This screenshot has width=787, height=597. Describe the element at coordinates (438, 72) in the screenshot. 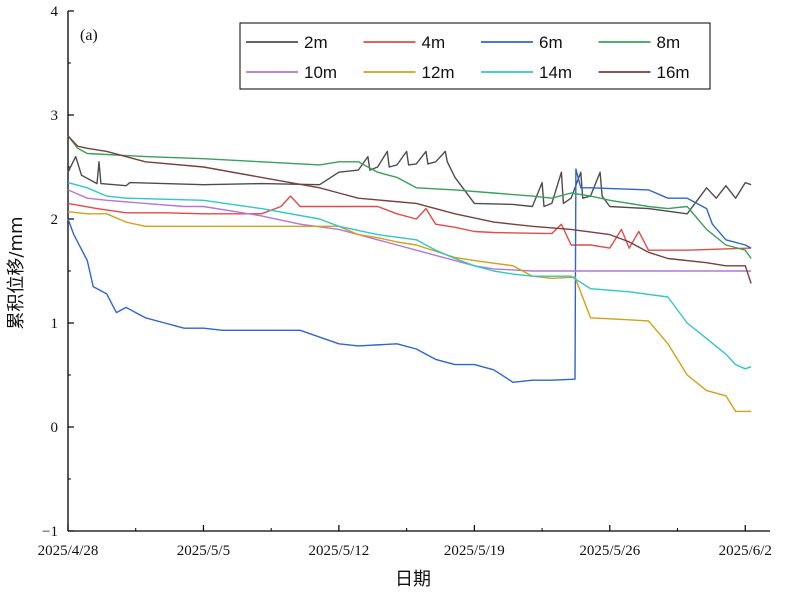

I see `legend-label-12m: 12m` at that location.